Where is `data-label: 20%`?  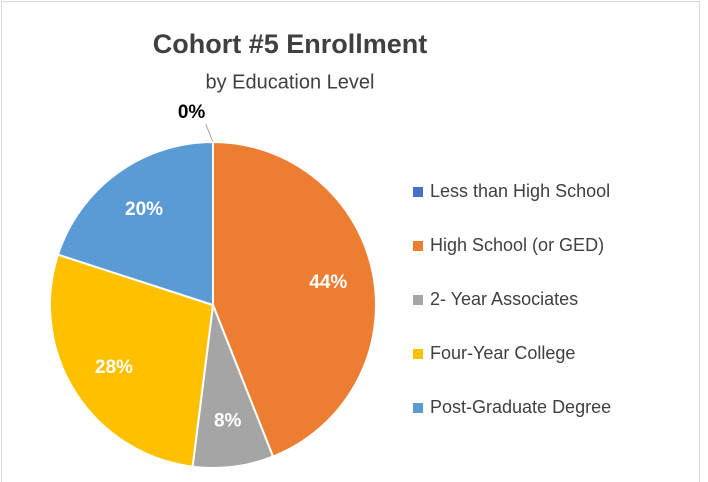
data-label: 20% is located at coordinates (144, 209).